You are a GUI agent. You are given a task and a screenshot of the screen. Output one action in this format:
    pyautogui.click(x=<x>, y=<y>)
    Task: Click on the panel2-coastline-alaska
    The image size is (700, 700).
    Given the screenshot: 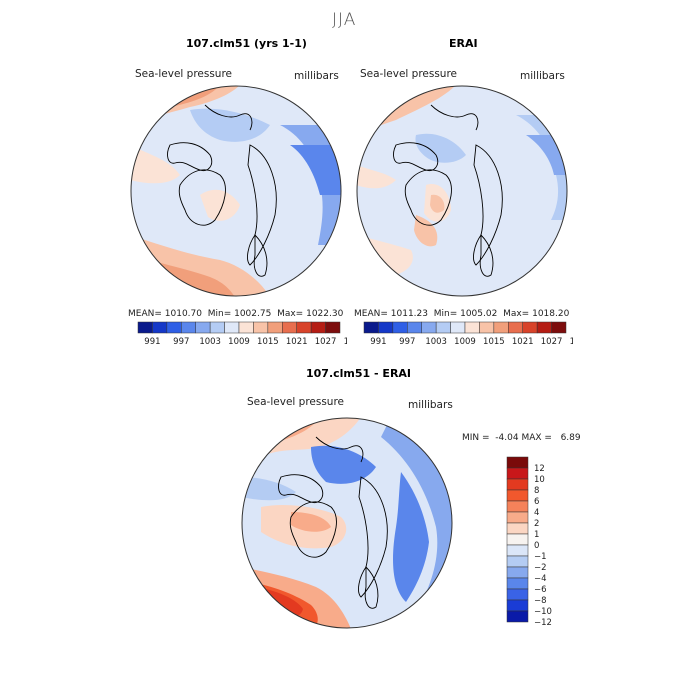 What is the action you would take?
    pyautogui.click(x=454, y=117)
    